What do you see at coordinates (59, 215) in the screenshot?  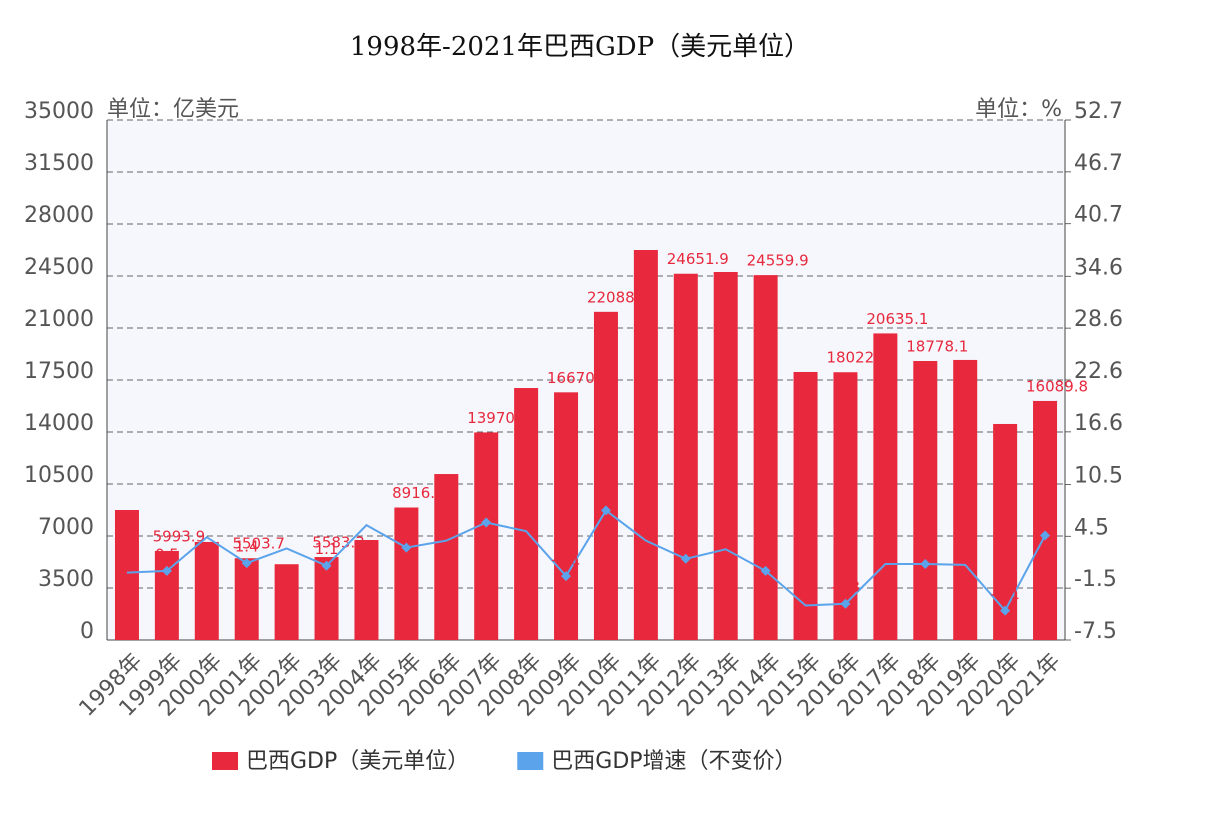 I see `y-tick-label: 28000` at bounding box center [59, 215].